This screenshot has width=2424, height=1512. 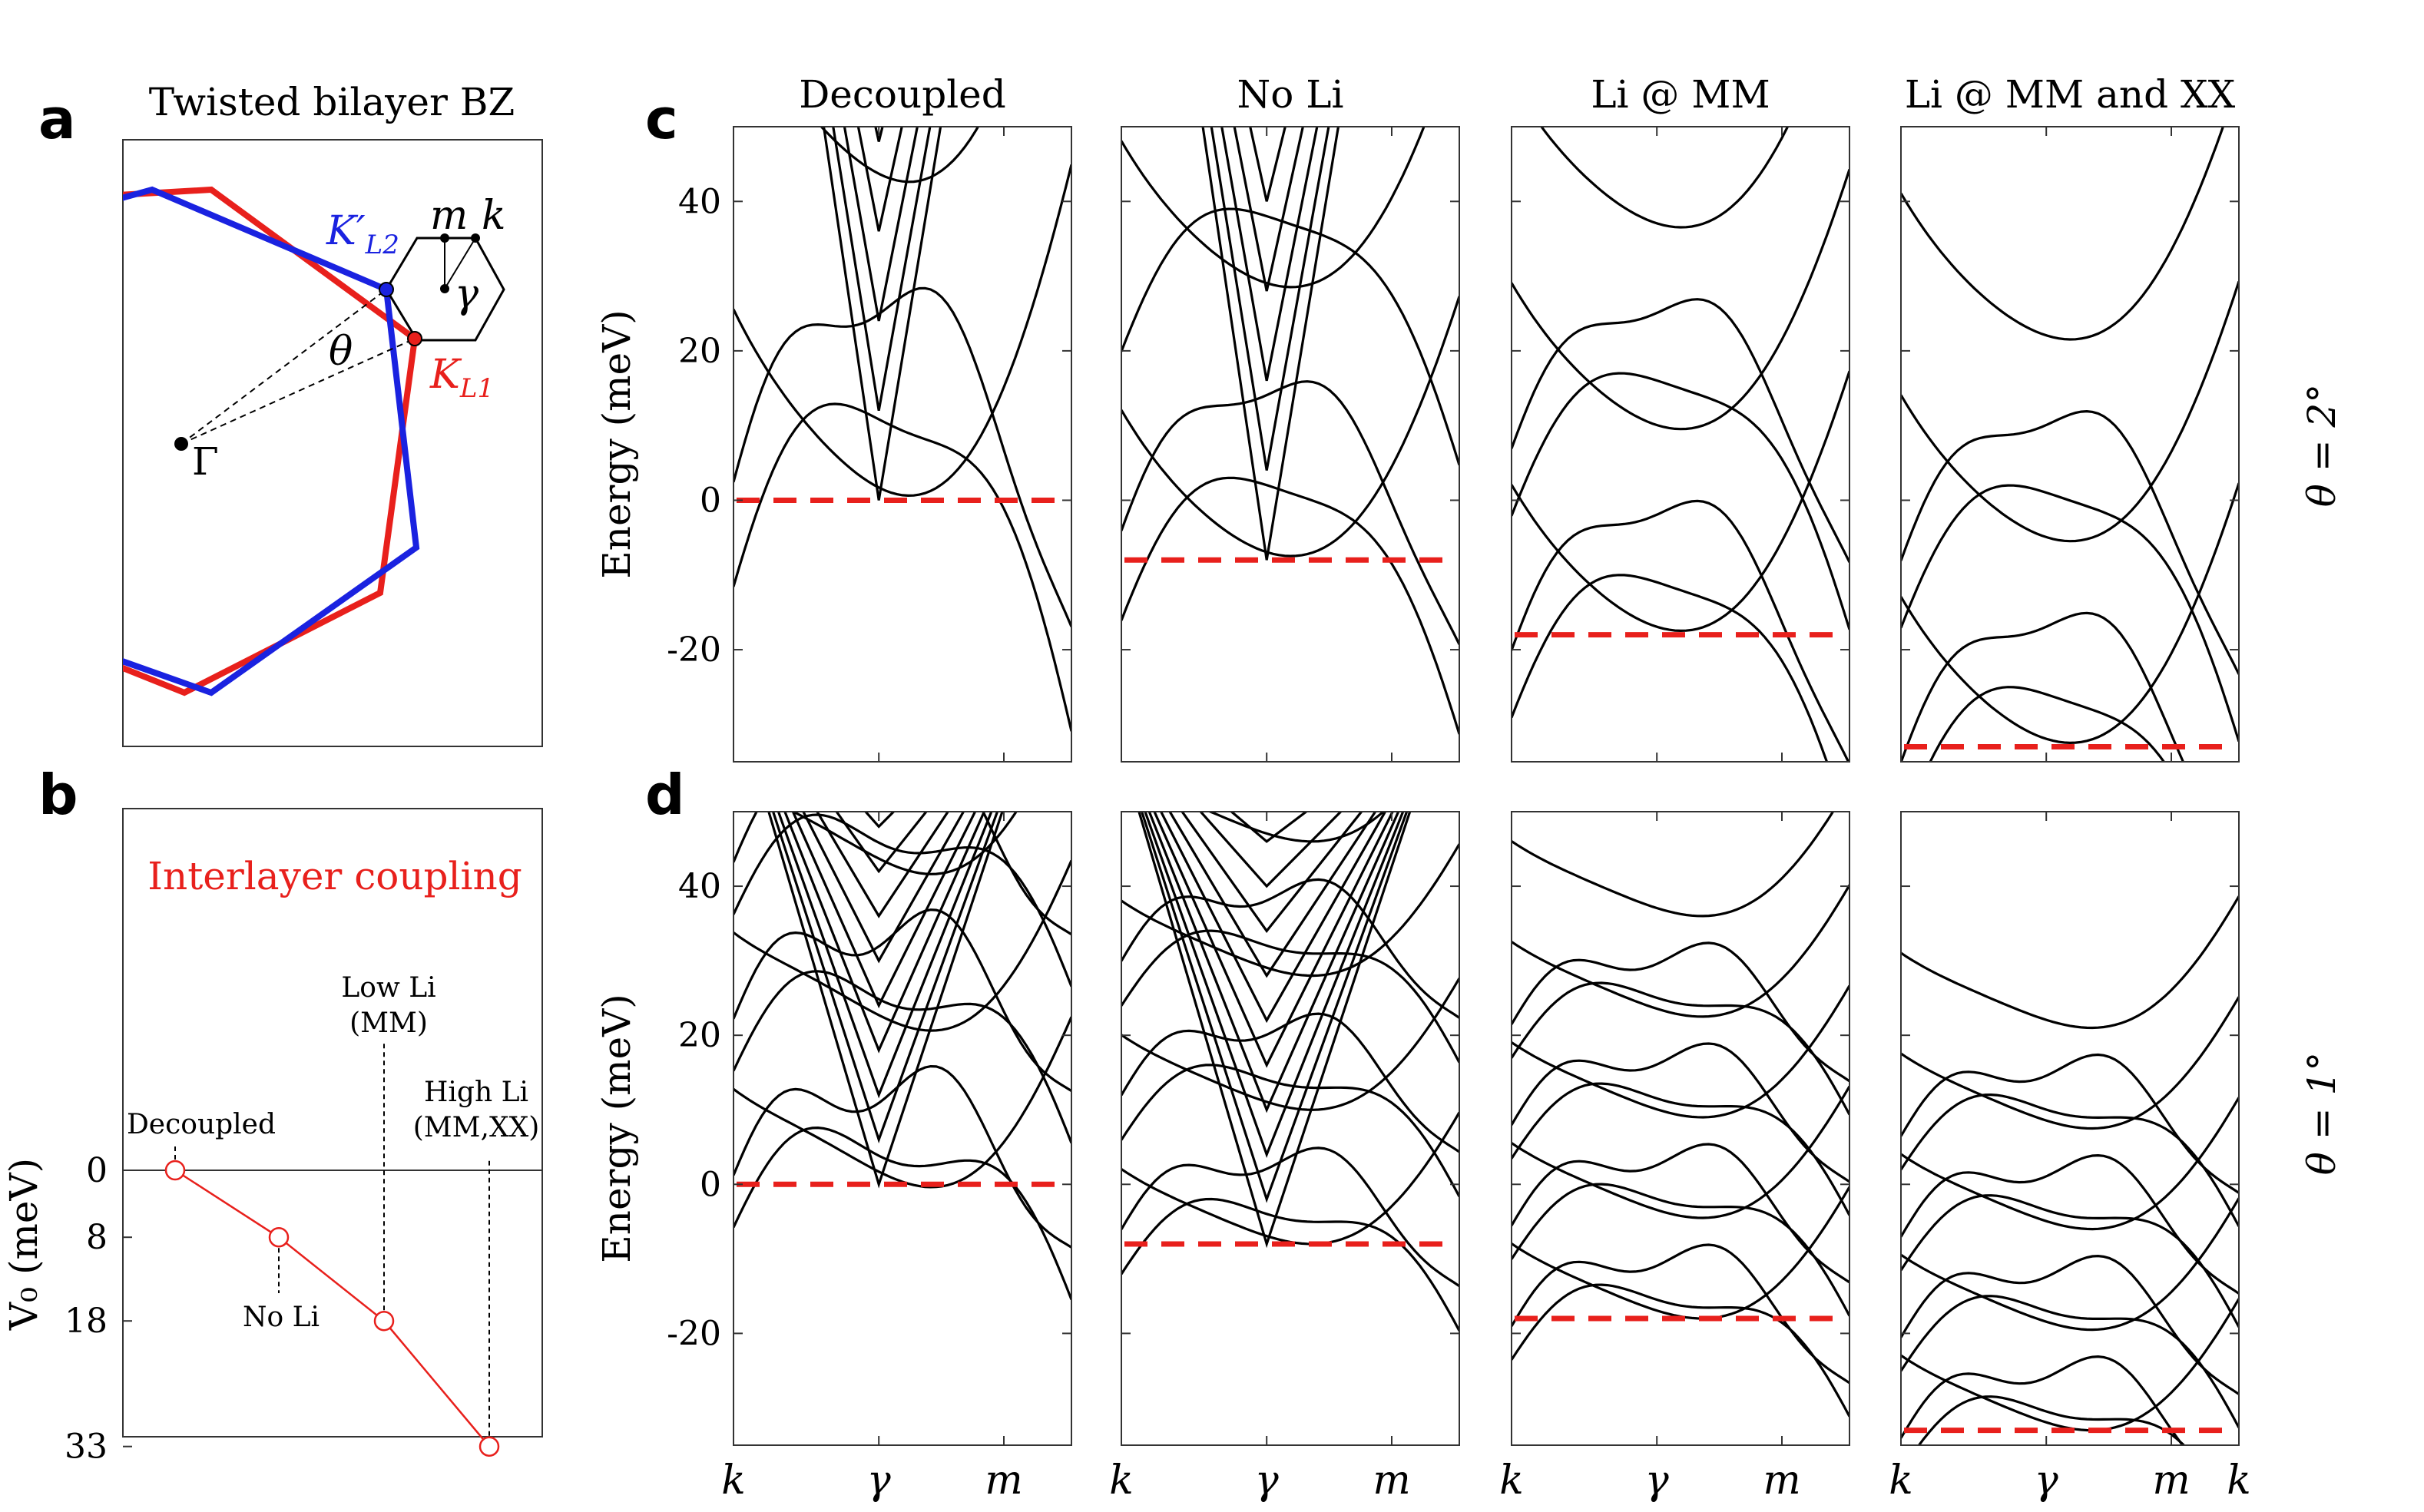 I want to click on panel-label-d: d, so click(x=665, y=795).